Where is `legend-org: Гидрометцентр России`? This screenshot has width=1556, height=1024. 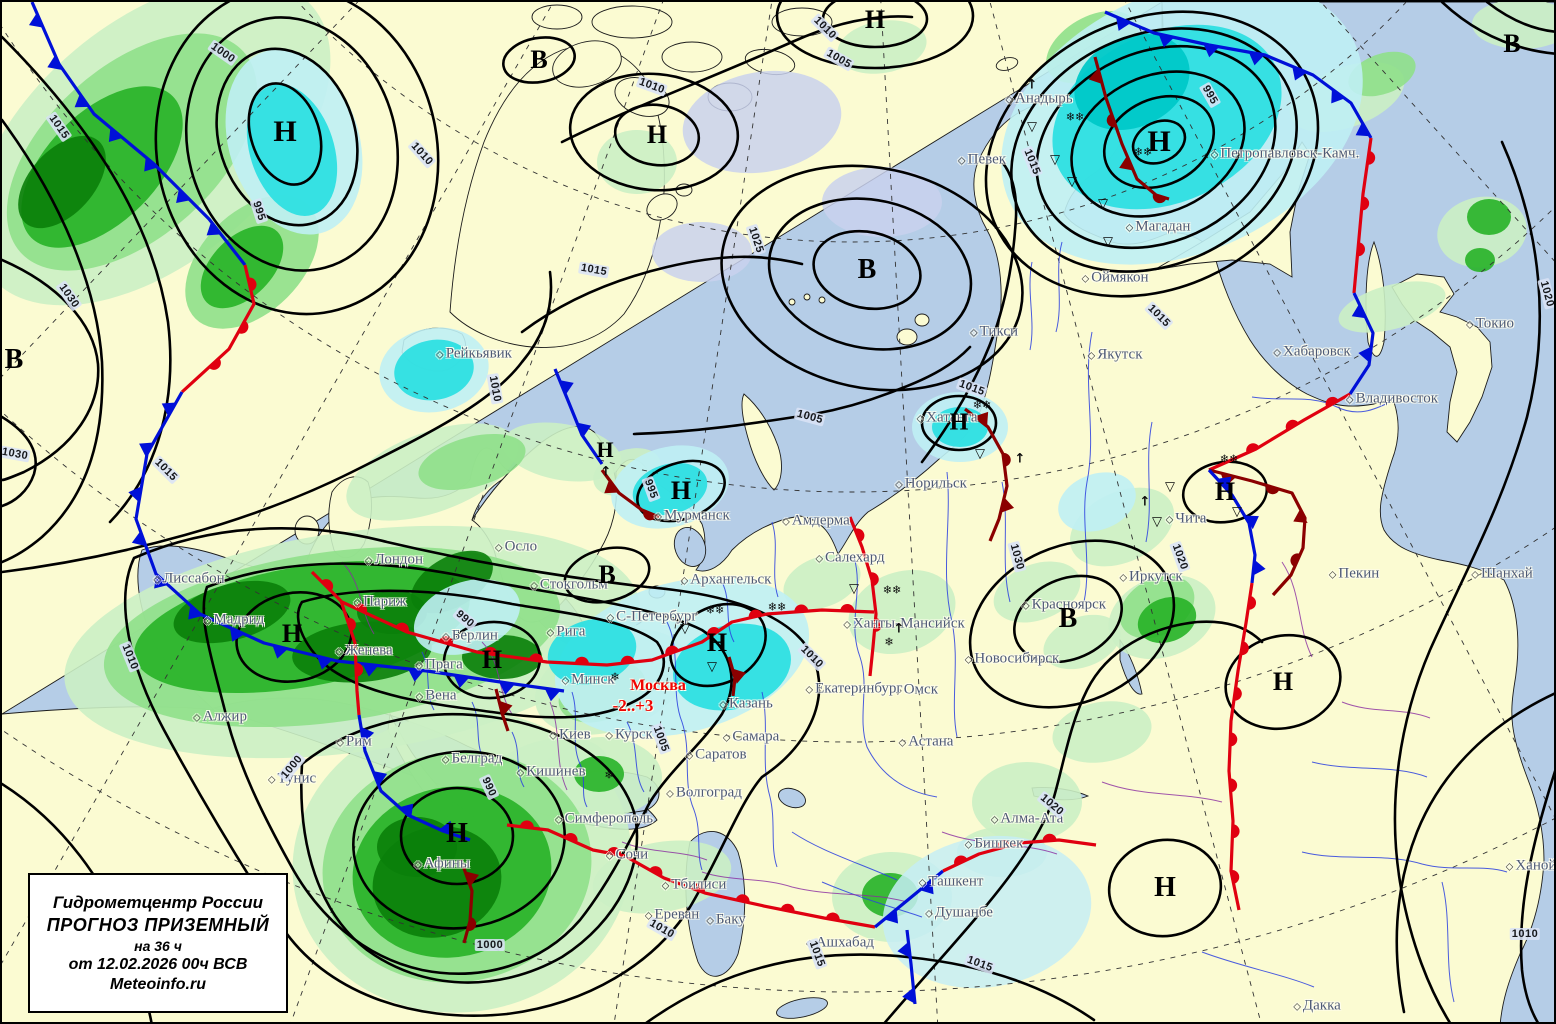 legend-org: Гидрометцентр России is located at coordinates (158, 902).